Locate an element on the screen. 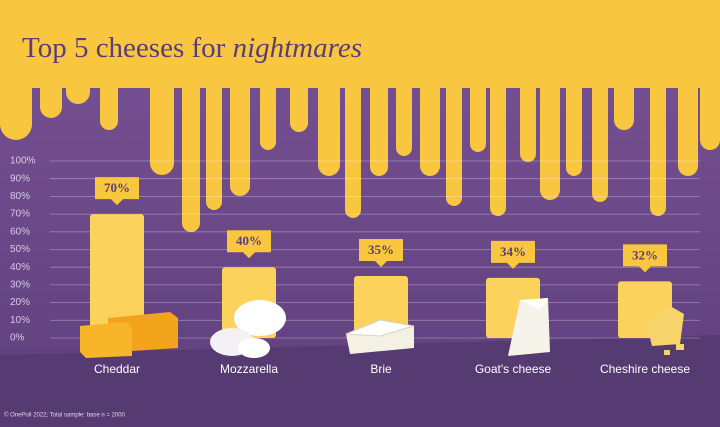 This screenshot has height=427, width=720. y-tick-label: 20% is located at coordinates (20, 302).